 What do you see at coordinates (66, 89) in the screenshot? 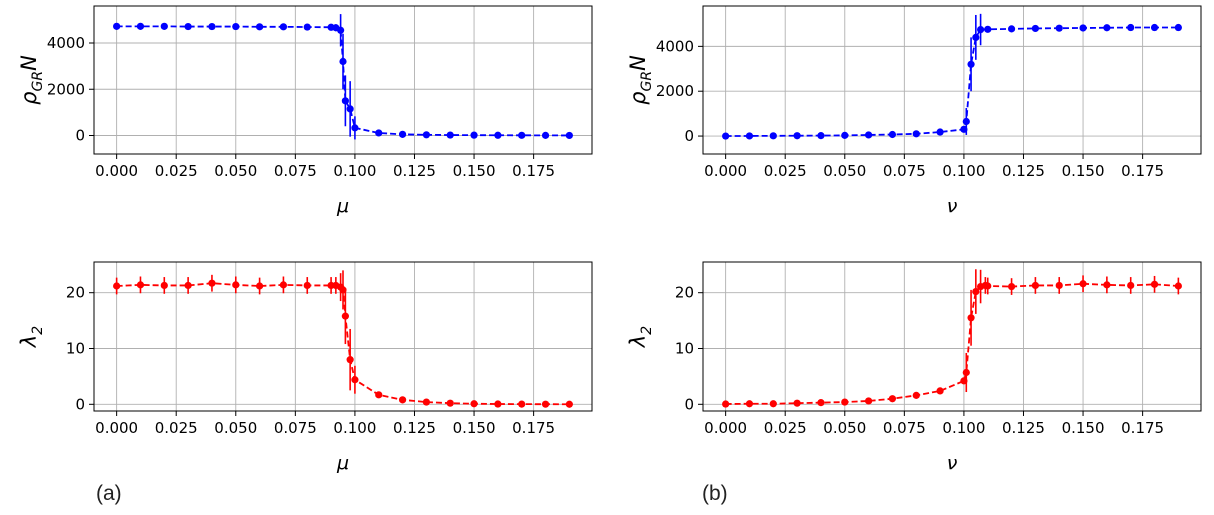
I see `y-tick-label: 2000` at bounding box center [66, 89].